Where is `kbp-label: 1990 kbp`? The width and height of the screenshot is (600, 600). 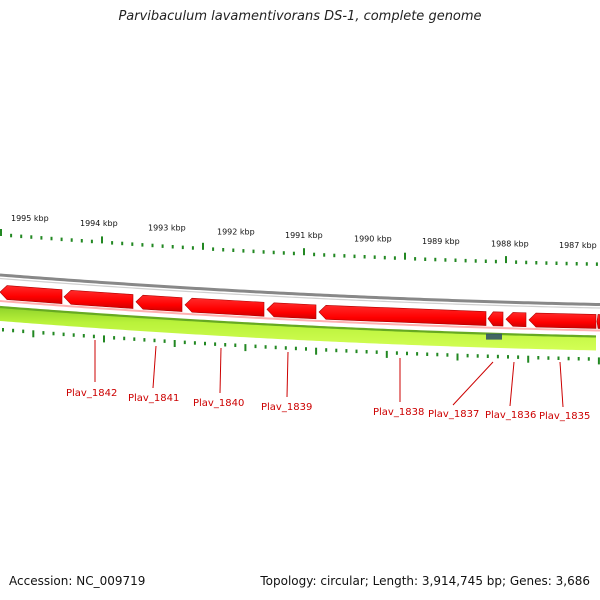 kbp-label: 1990 kbp is located at coordinates (373, 238).